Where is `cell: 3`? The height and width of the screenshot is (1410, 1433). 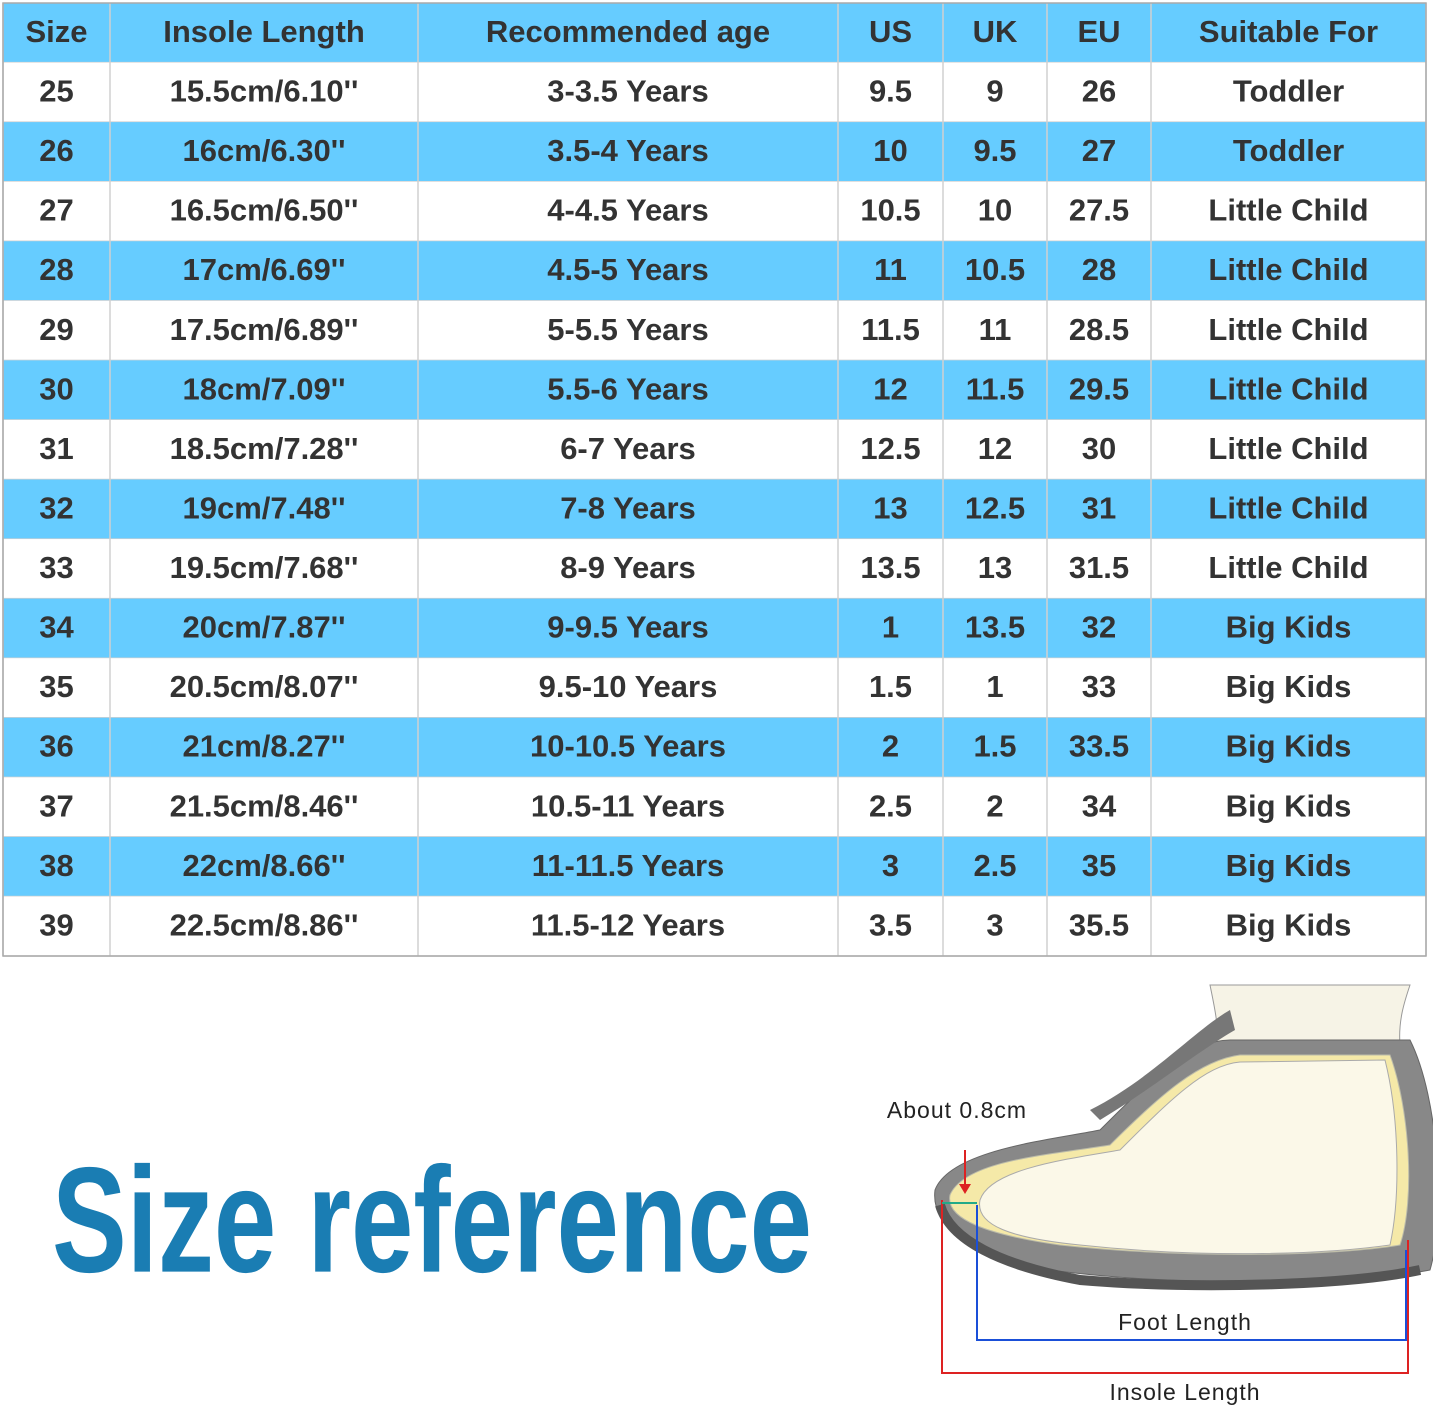 cell: 3 is located at coordinates (994, 924).